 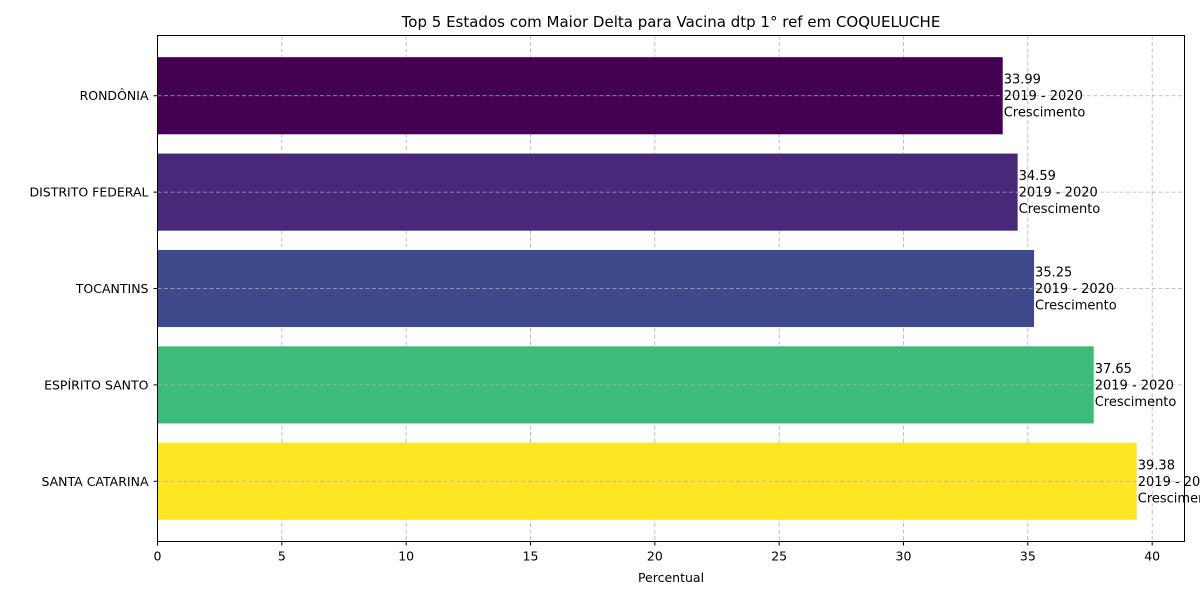 I want to click on y-tick-label: SANTA CATARINA, so click(x=95, y=481).